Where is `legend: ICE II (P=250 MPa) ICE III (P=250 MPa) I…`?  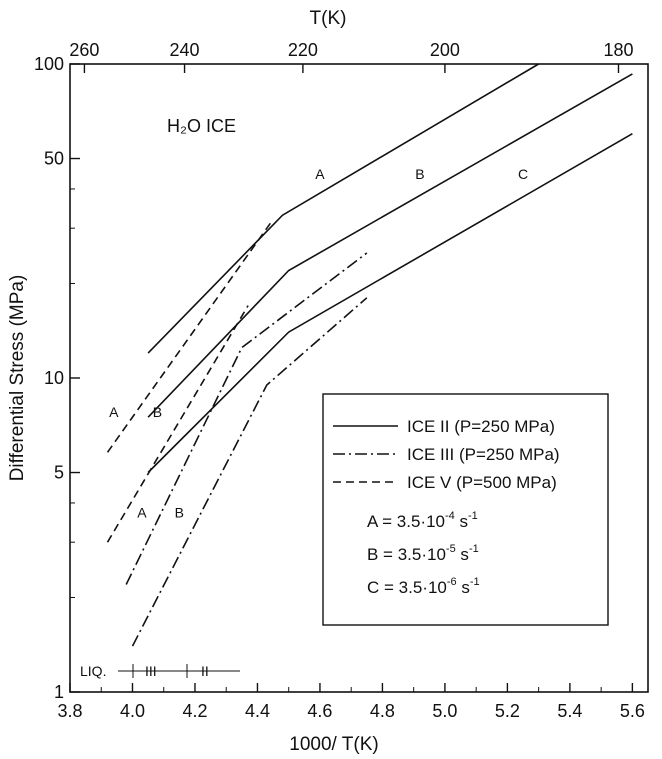
legend: ICE II (P=250 MPa) ICE III (P=250 MPa) I… is located at coordinates (465, 509).